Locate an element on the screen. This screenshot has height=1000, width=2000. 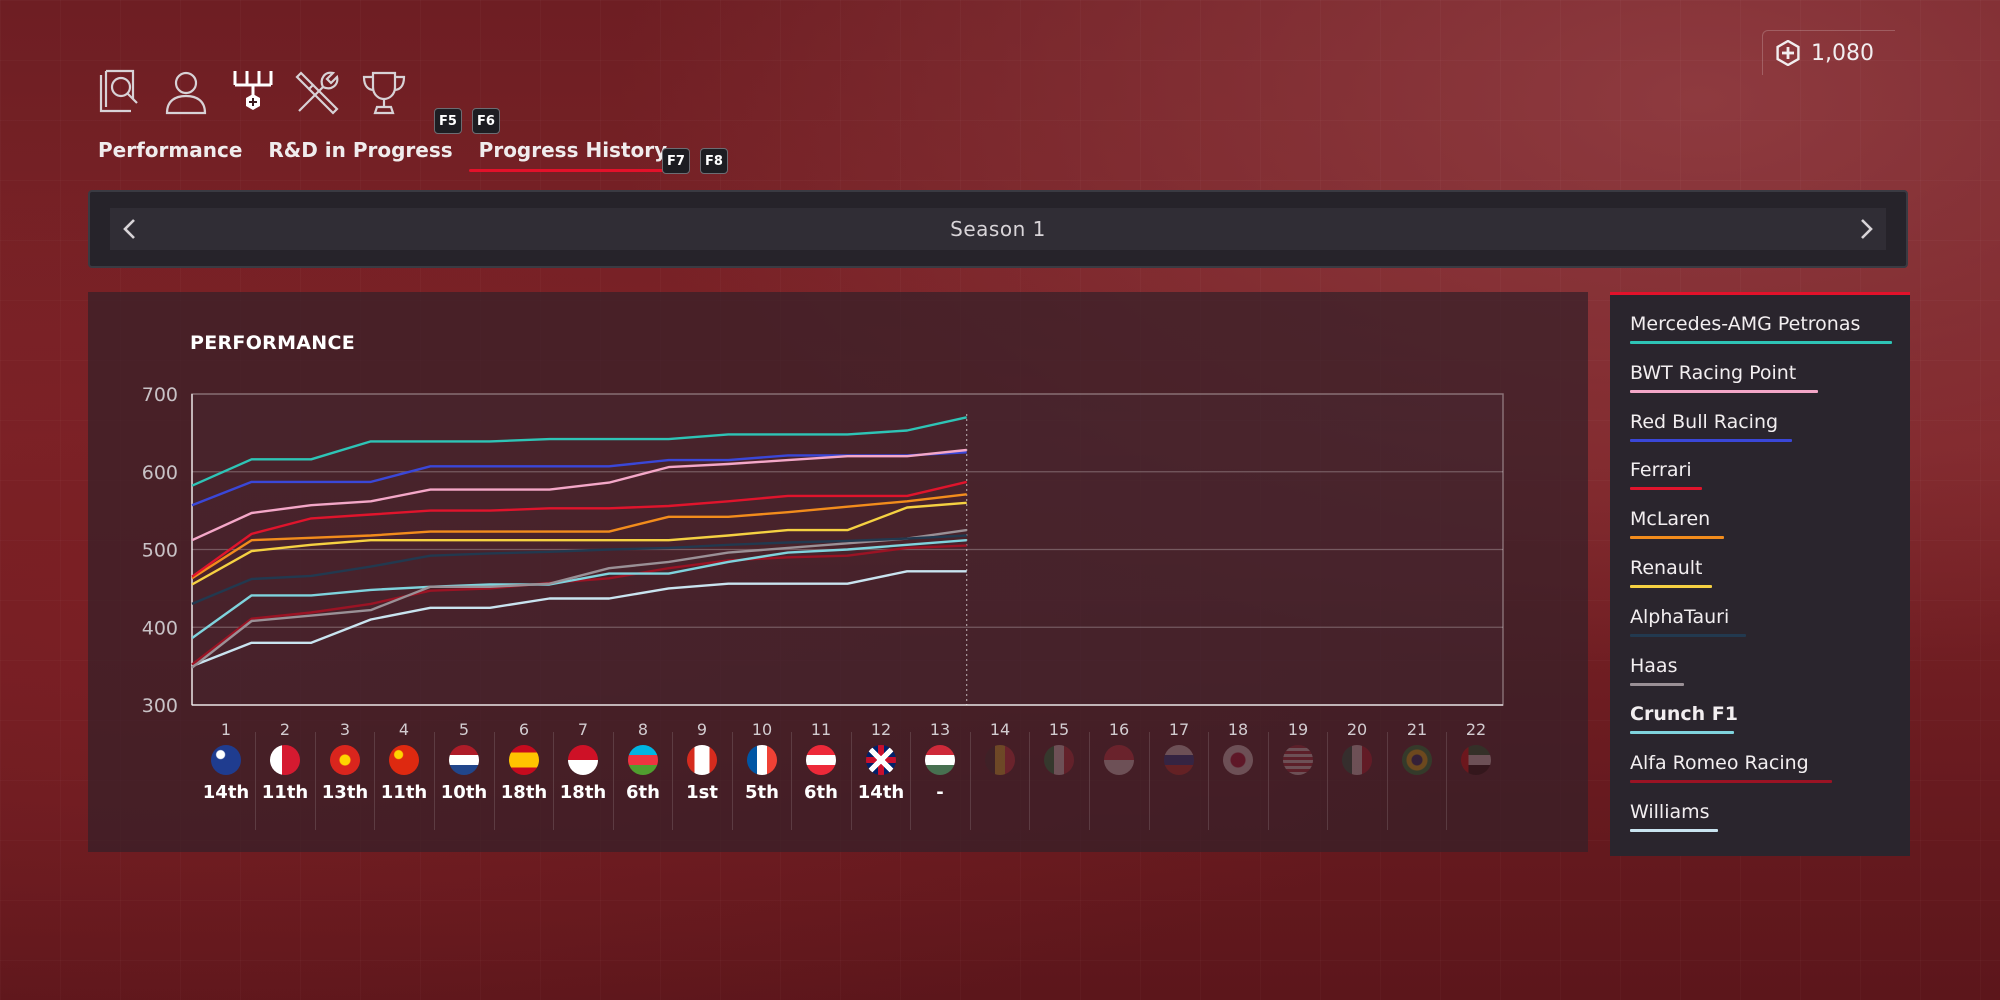
flag-brazil-icon is located at coordinates (1417, 760).